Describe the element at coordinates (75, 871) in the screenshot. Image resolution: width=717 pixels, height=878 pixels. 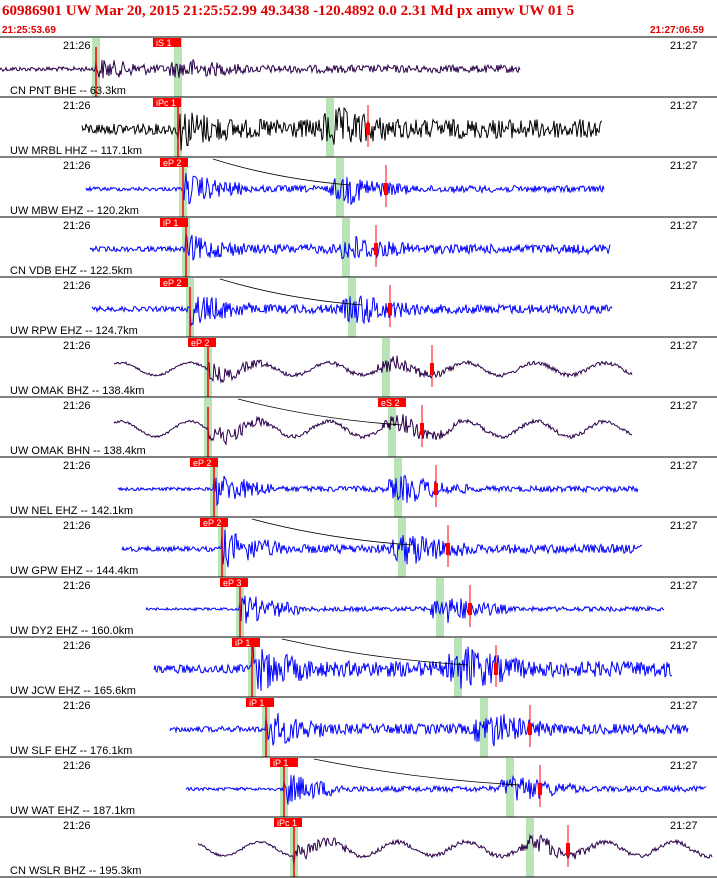
I see `channel-label: CN WSLR BHZ -- 195.3km` at that location.